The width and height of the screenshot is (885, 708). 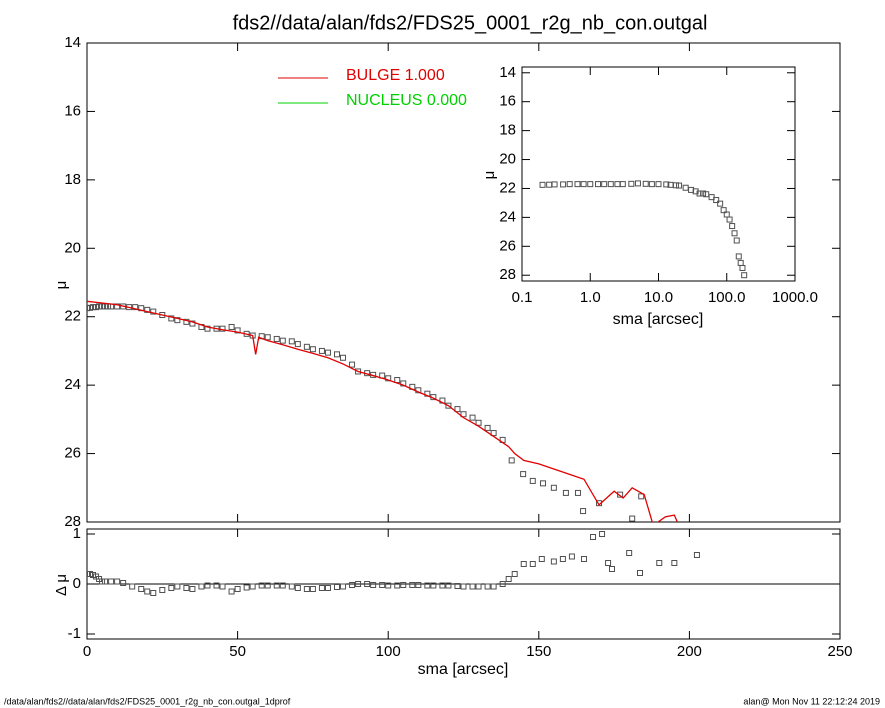 What do you see at coordinates (406, 100) in the screenshot?
I see `legend-label: NUCLEUS 0.000` at bounding box center [406, 100].